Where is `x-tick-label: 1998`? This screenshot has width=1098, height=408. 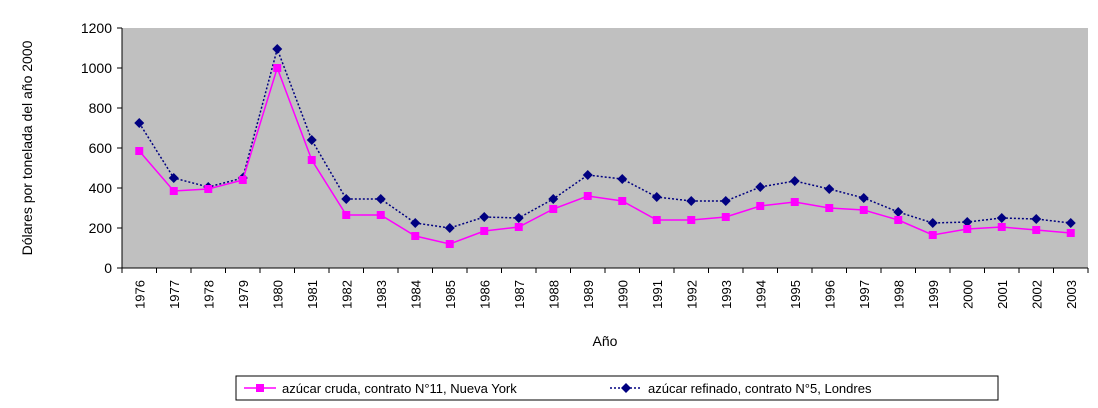 x-tick-label: 1998 is located at coordinates (898, 294).